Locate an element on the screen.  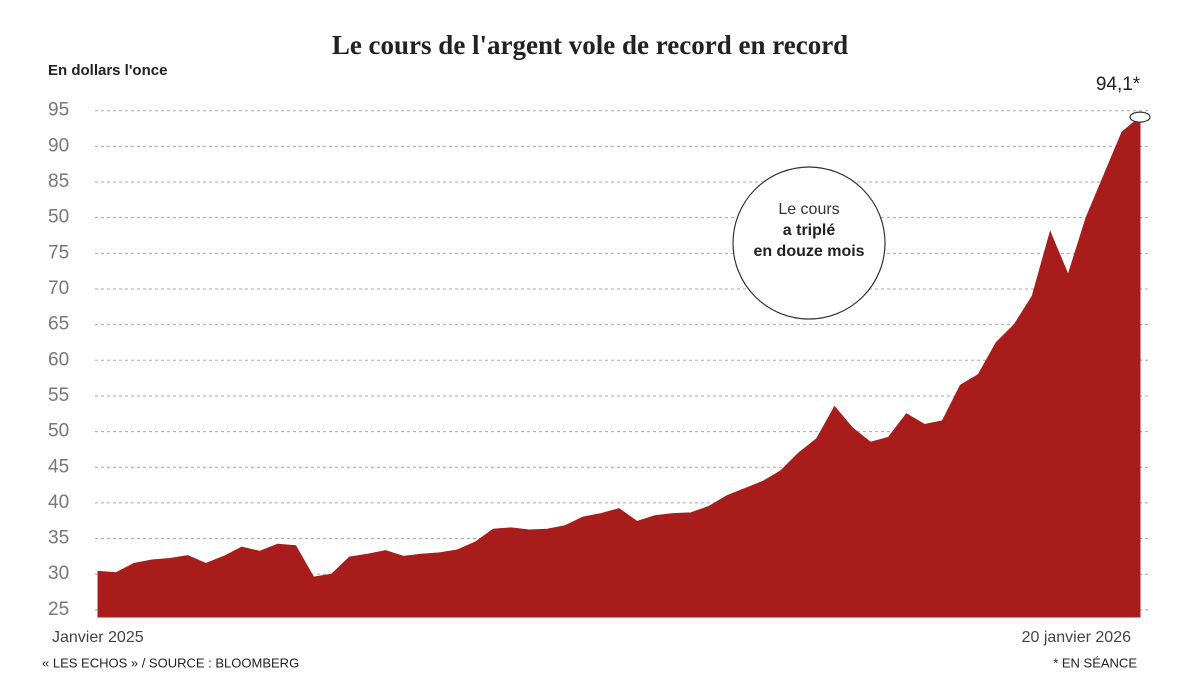
y-tick-label: 35 is located at coordinates (58, 538).